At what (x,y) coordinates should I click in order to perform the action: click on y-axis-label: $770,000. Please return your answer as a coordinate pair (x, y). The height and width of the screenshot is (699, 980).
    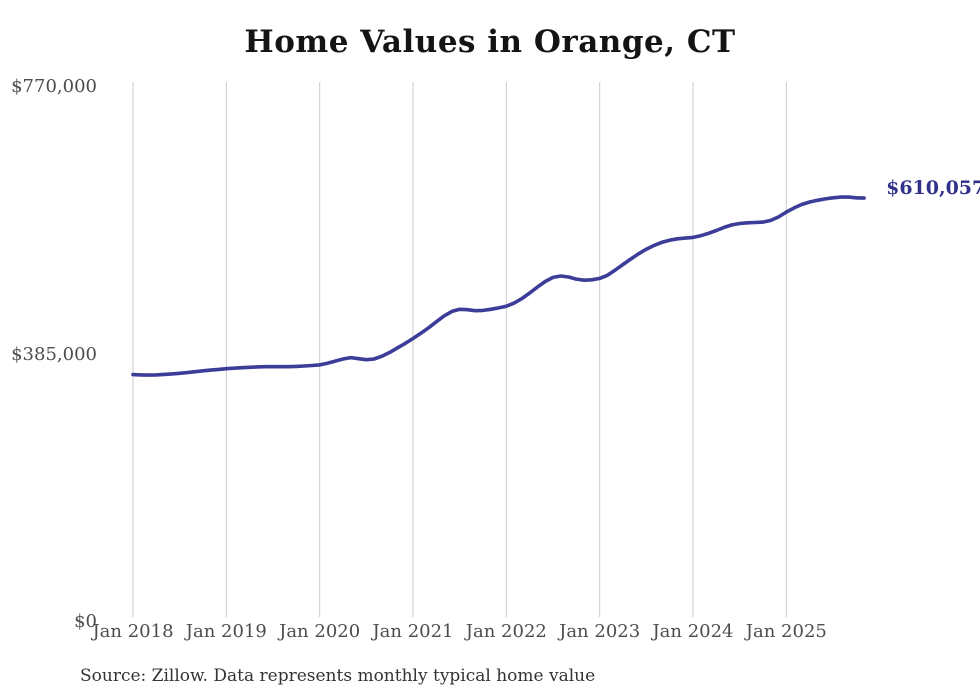
    Looking at the image, I should click on (54, 86).